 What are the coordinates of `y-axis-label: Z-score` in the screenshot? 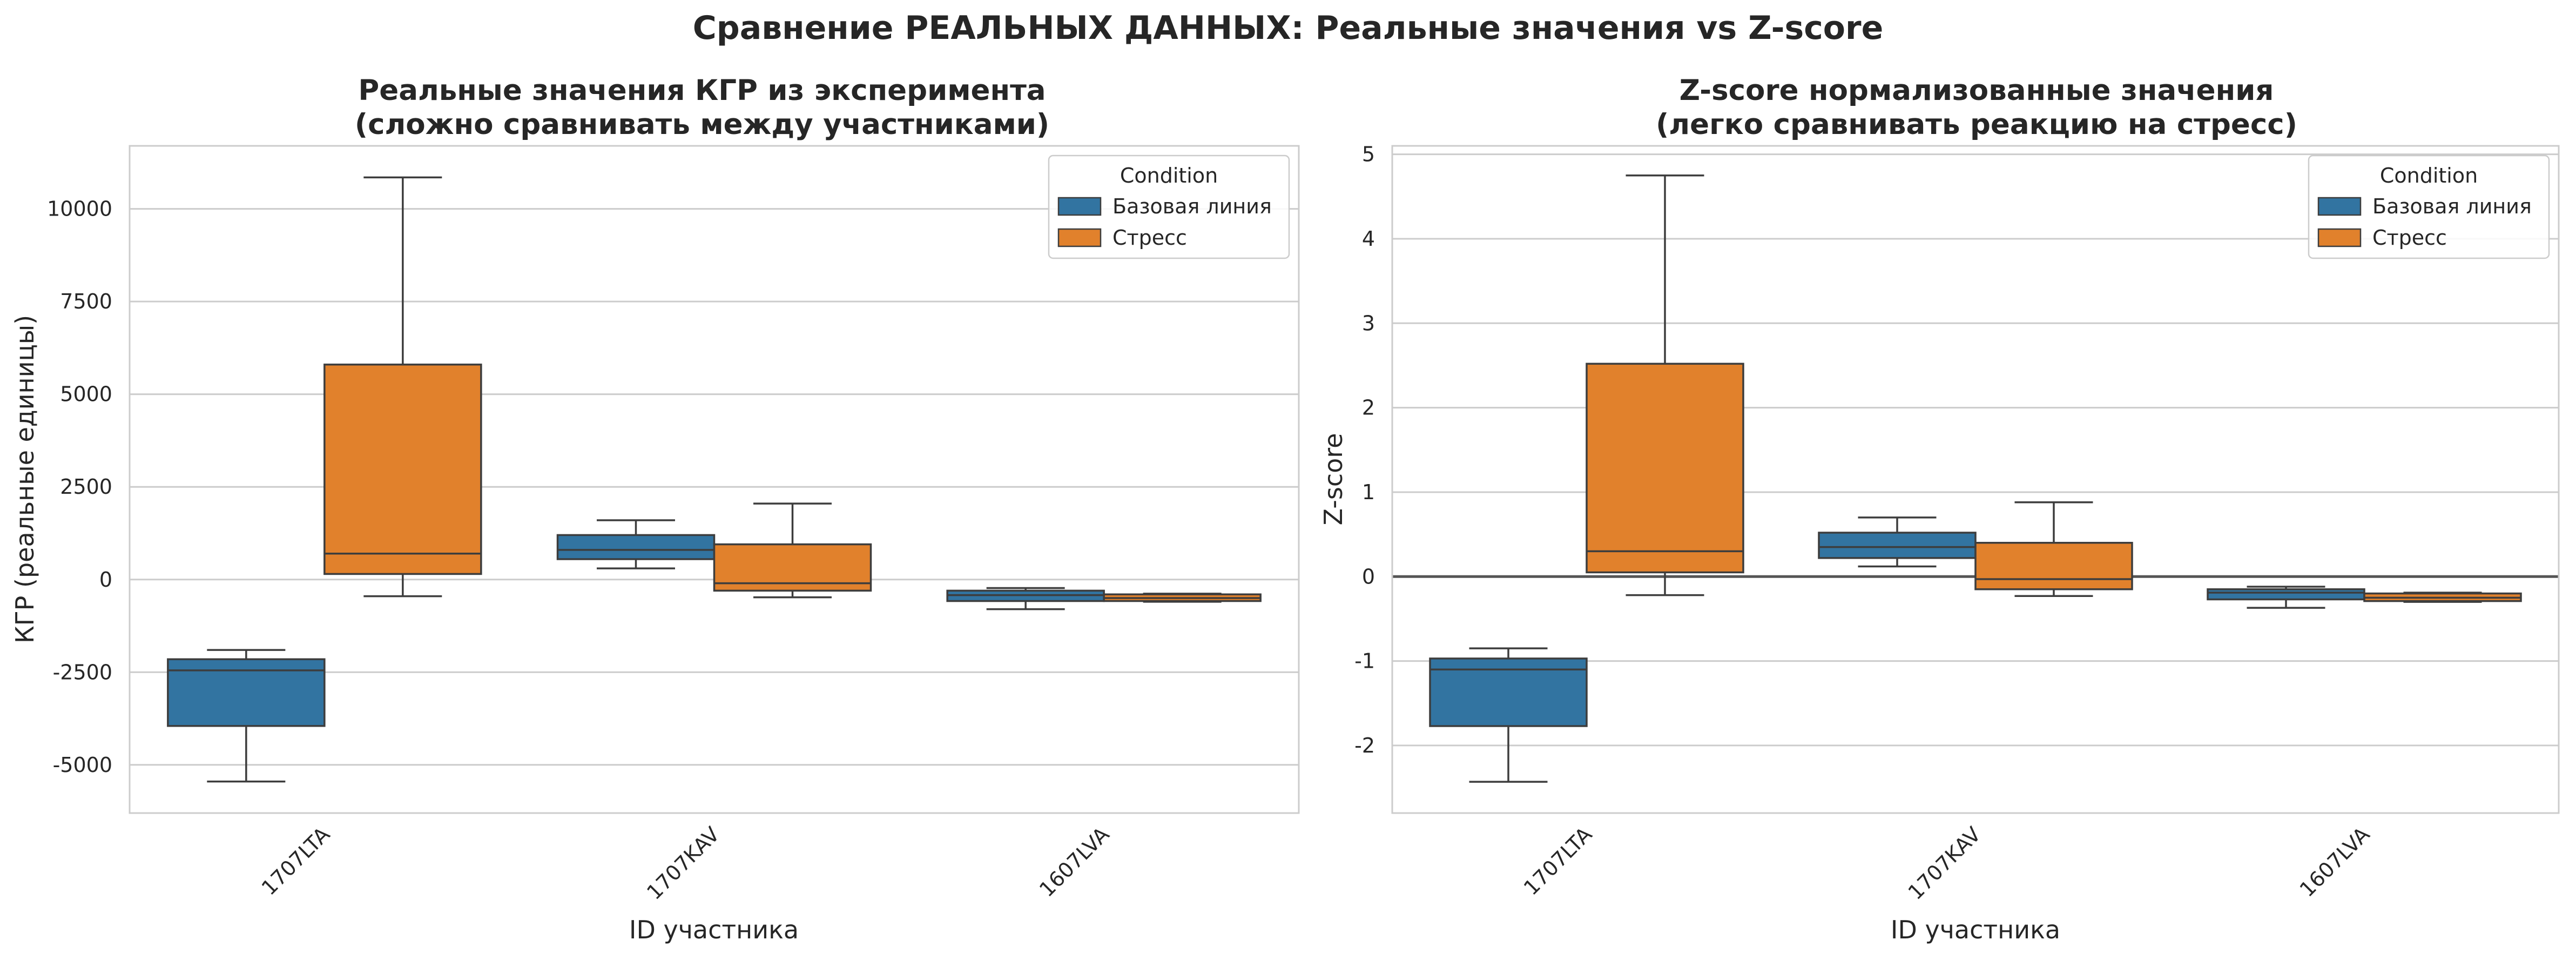 It's located at (1333, 479).